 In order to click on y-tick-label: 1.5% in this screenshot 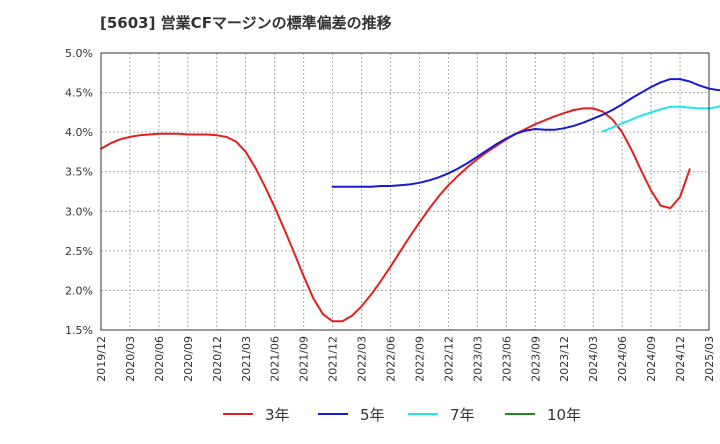, I will do `click(79, 330)`.